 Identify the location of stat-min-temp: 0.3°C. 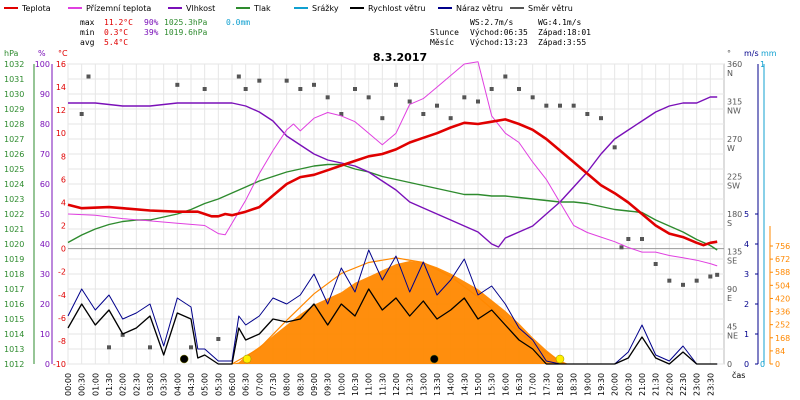
(116, 32).